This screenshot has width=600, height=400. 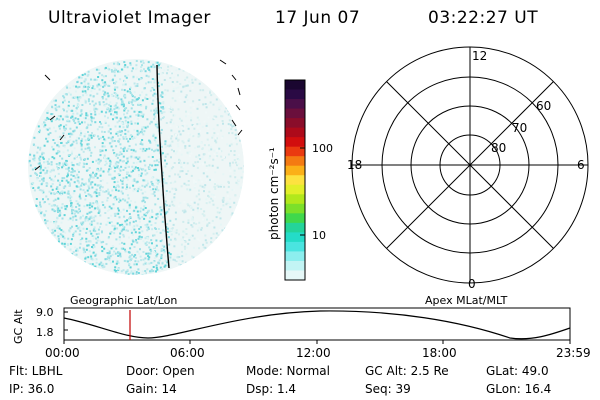 I want to click on info-glon: GLon: 16.4, so click(x=519, y=389).